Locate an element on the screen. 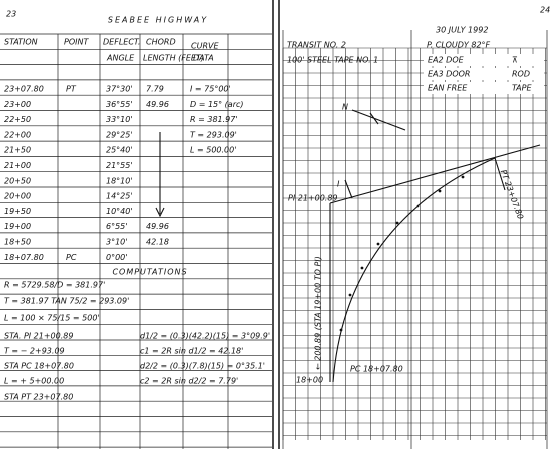 The image size is (553, 449). cell-station: 21+00 is located at coordinates (17, 165).